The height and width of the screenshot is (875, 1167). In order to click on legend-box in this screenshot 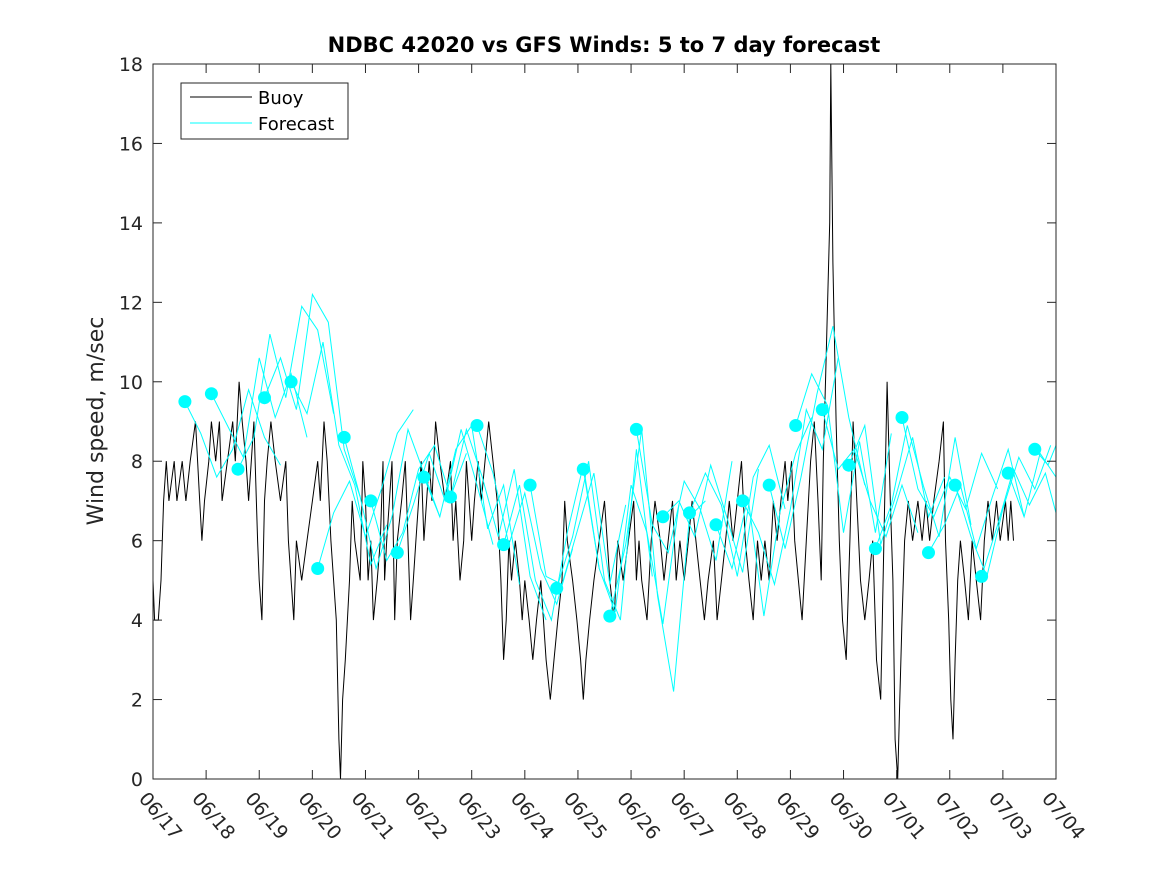, I will do `click(264, 111)`.